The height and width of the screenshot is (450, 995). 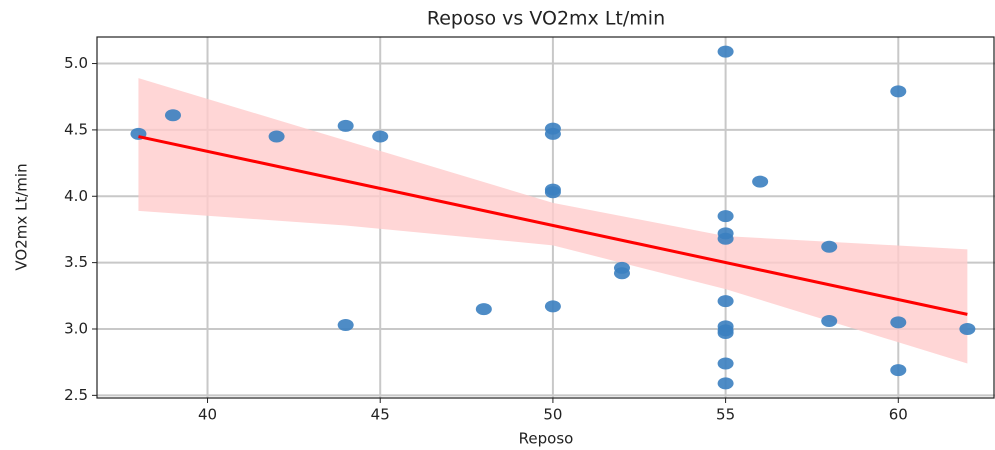 What do you see at coordinates (552, 415) in the screenshot?
I see `x-tick-label: 50` at bounding box center [552, 415].